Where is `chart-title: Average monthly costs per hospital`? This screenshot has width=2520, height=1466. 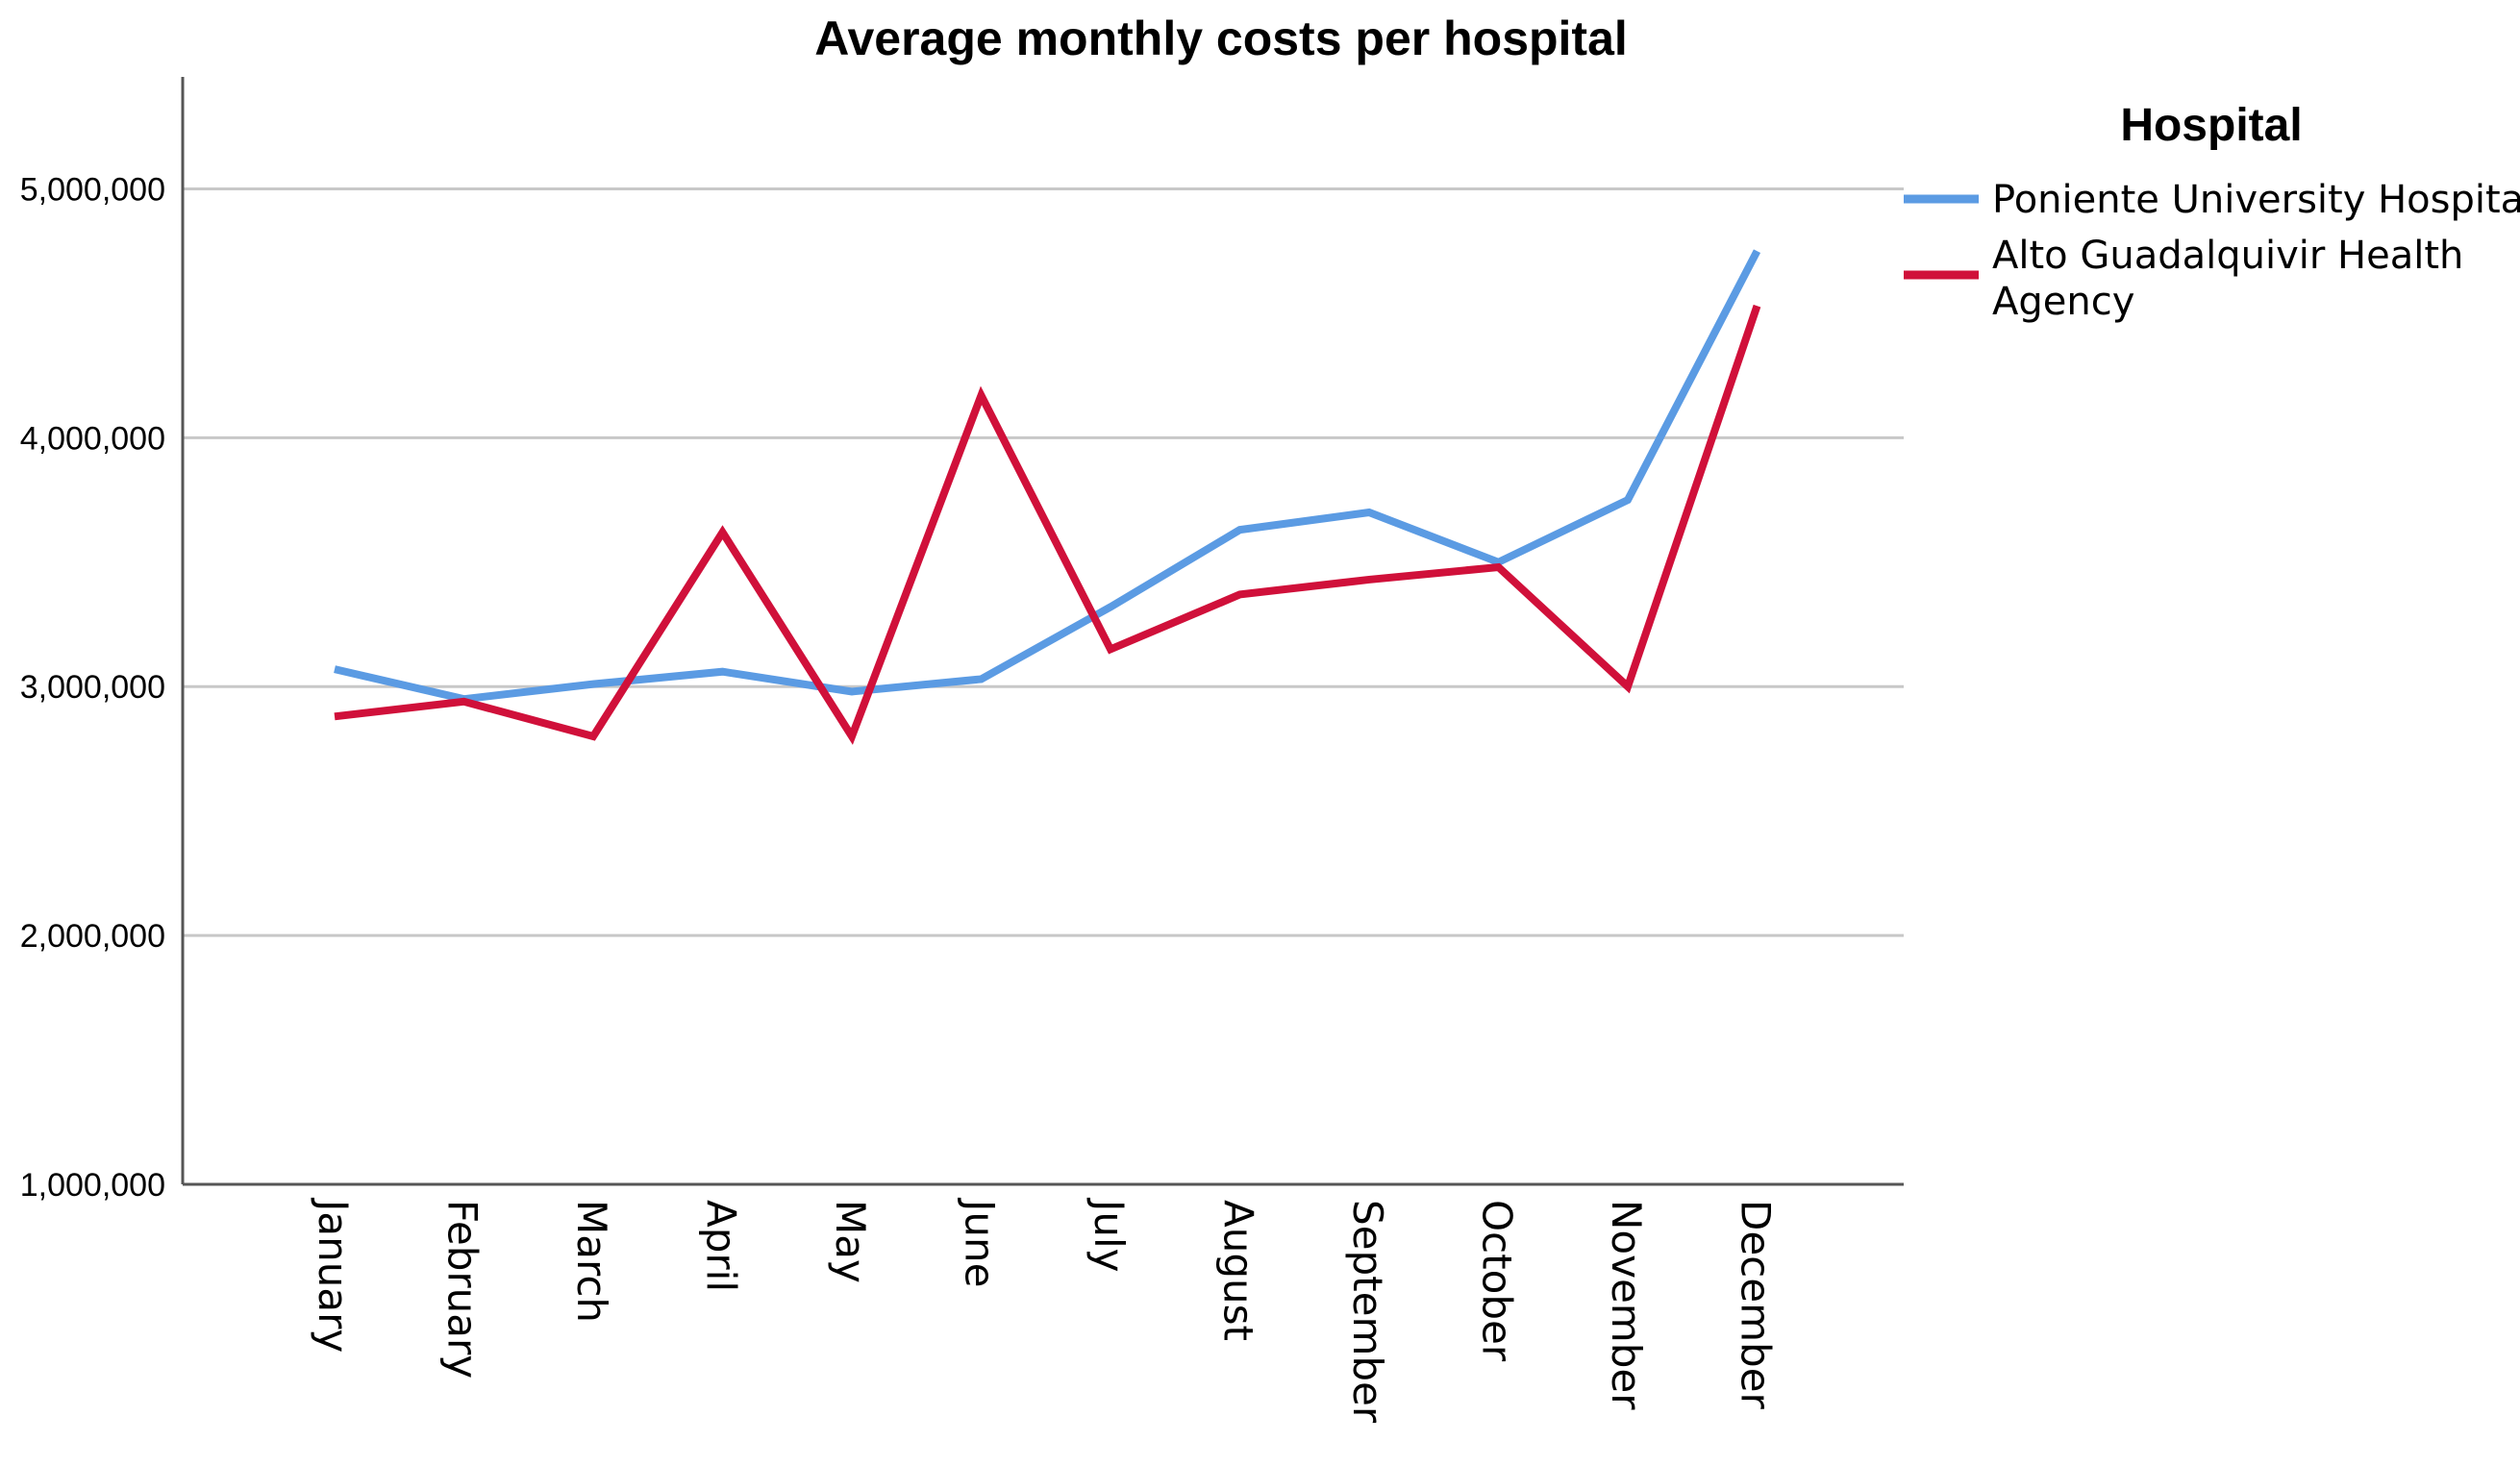 chart-title: Average monthly costs per hospital is located at coordinates (1221, 38).